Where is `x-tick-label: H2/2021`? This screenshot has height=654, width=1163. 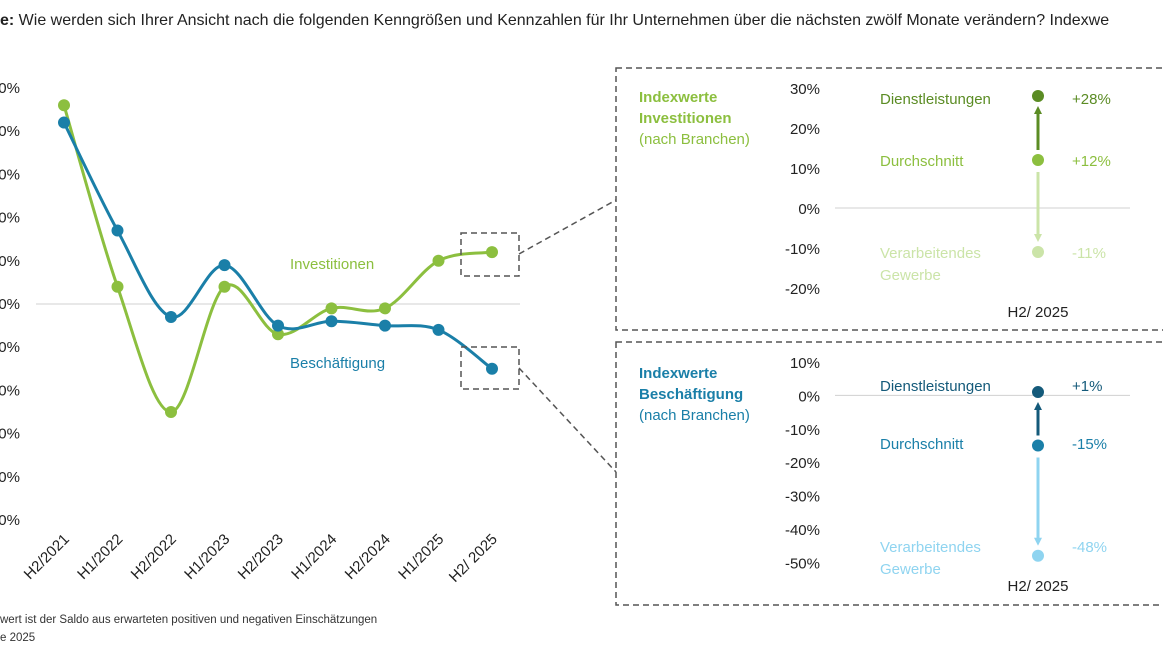
x-tick-label: H2/2021 is located at coordinates (47, 557).